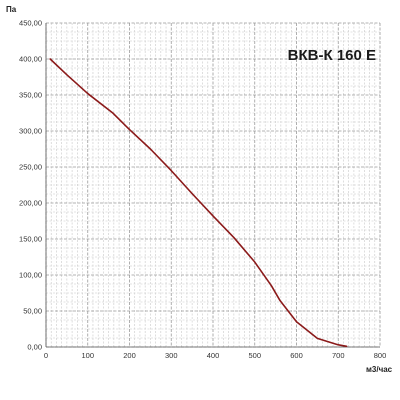  Describe the element at coordinates (30, 131) in the screenshot. I see `y-tick-label: 300,00` at that location.